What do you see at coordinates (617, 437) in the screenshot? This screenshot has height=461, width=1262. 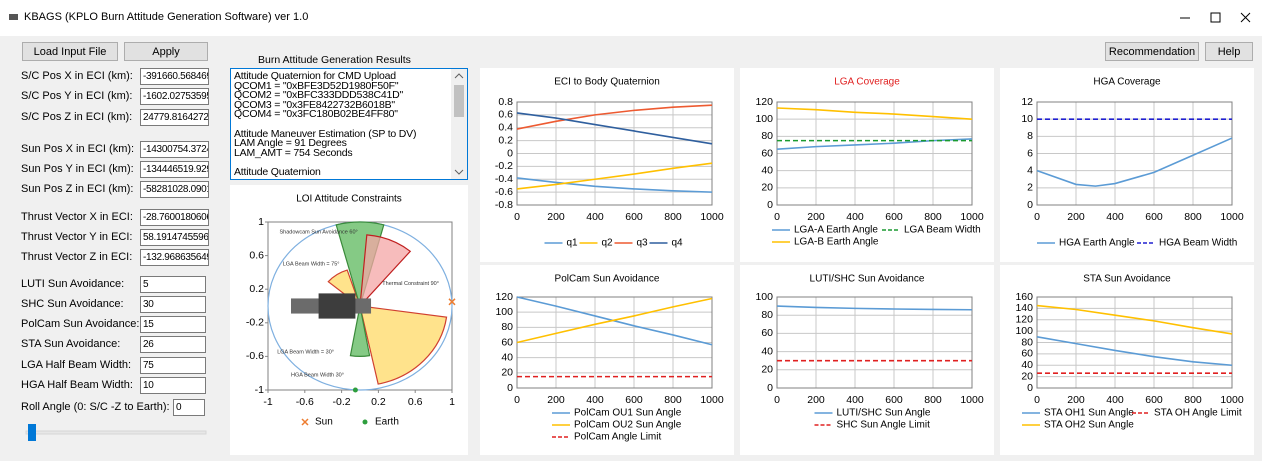 I see `legend-label: PolCam Angle Limit` at bounding box center [617, 437].